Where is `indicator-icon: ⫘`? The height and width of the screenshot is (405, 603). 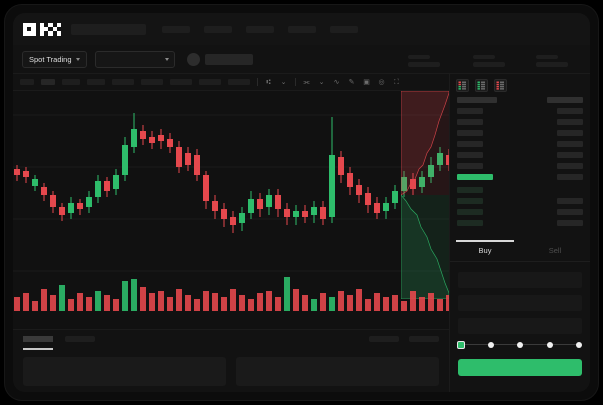 indicator-icon: ⫘ is located at coordinates (306, 82).